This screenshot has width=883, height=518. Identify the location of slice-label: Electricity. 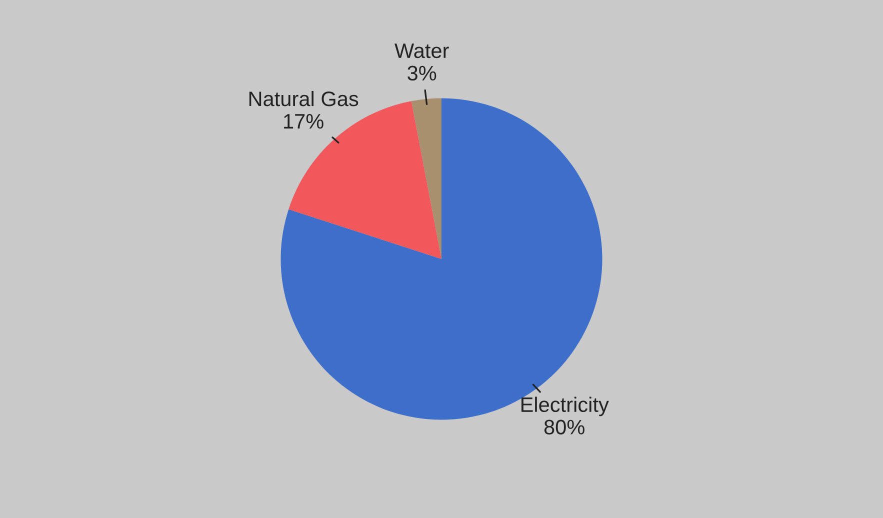
(565, 406).